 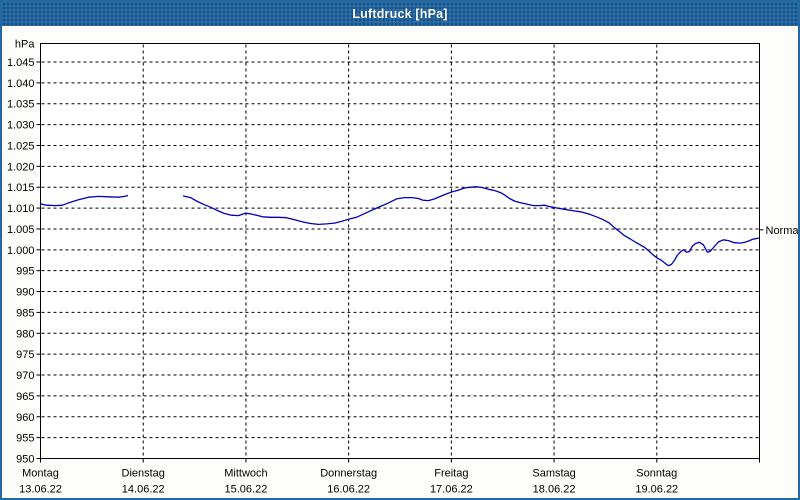 I want to click on y-axis-label: 980, so click(x=25, y=334).